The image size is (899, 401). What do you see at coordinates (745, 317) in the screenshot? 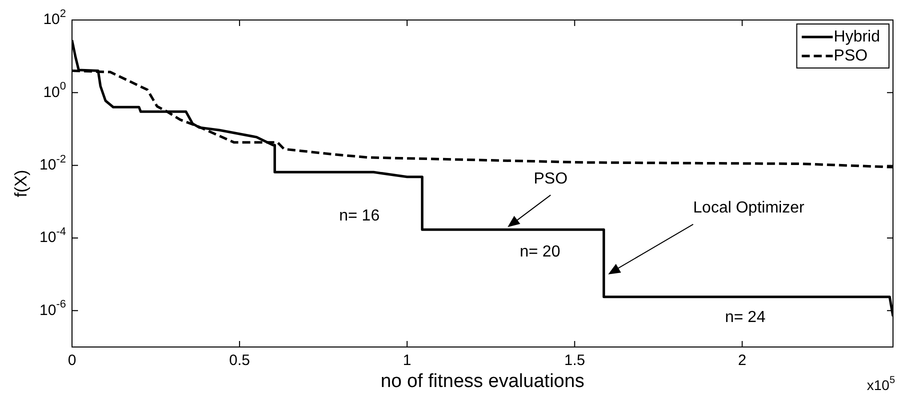
I see `annotation: n= 24` at bounding box center [745, 317].